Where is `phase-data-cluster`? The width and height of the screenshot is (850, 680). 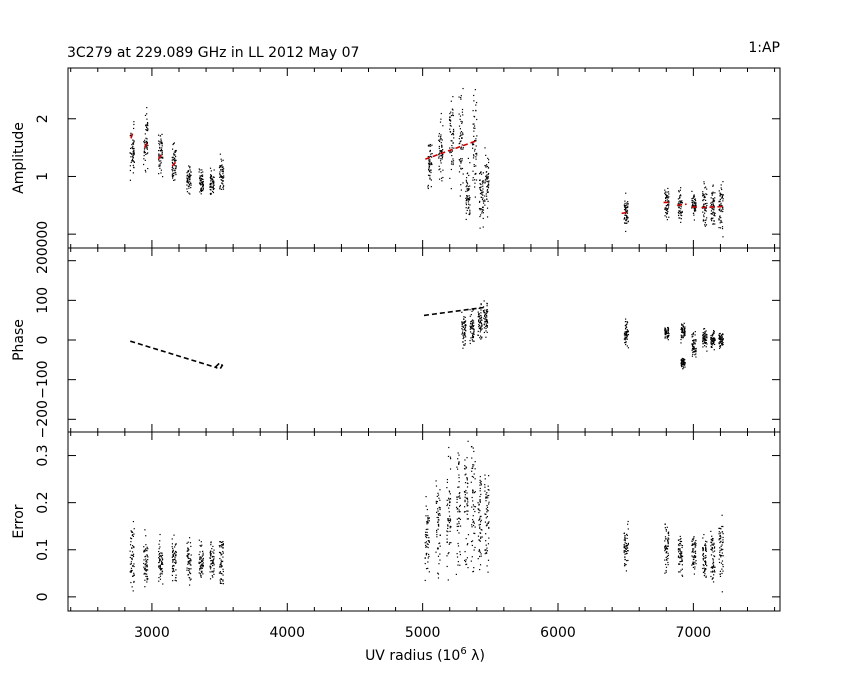 phase-data-cluster is located at coordinates (721, 340).